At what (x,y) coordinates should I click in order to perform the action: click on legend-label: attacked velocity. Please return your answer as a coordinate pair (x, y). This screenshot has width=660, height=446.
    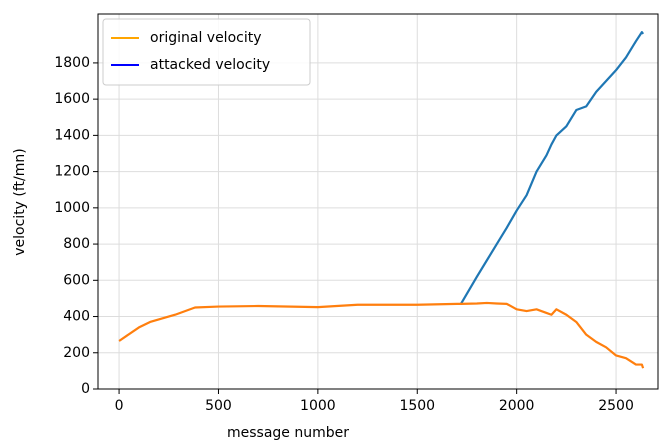
    Looking at the image, I should click on (210, 65).